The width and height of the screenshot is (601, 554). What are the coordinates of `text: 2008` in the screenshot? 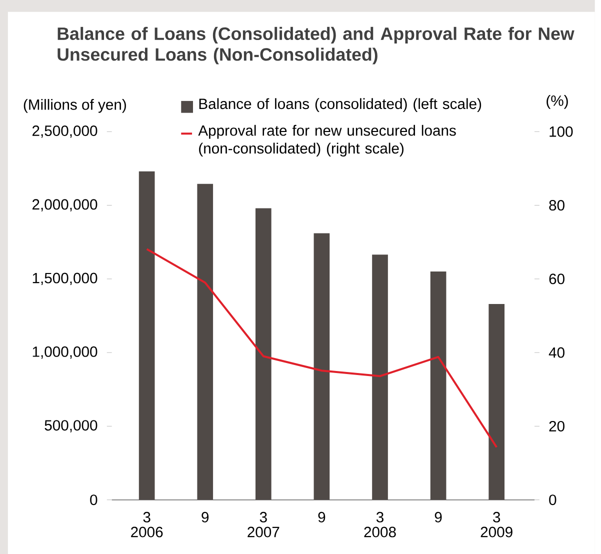 It's located at (380, 532).